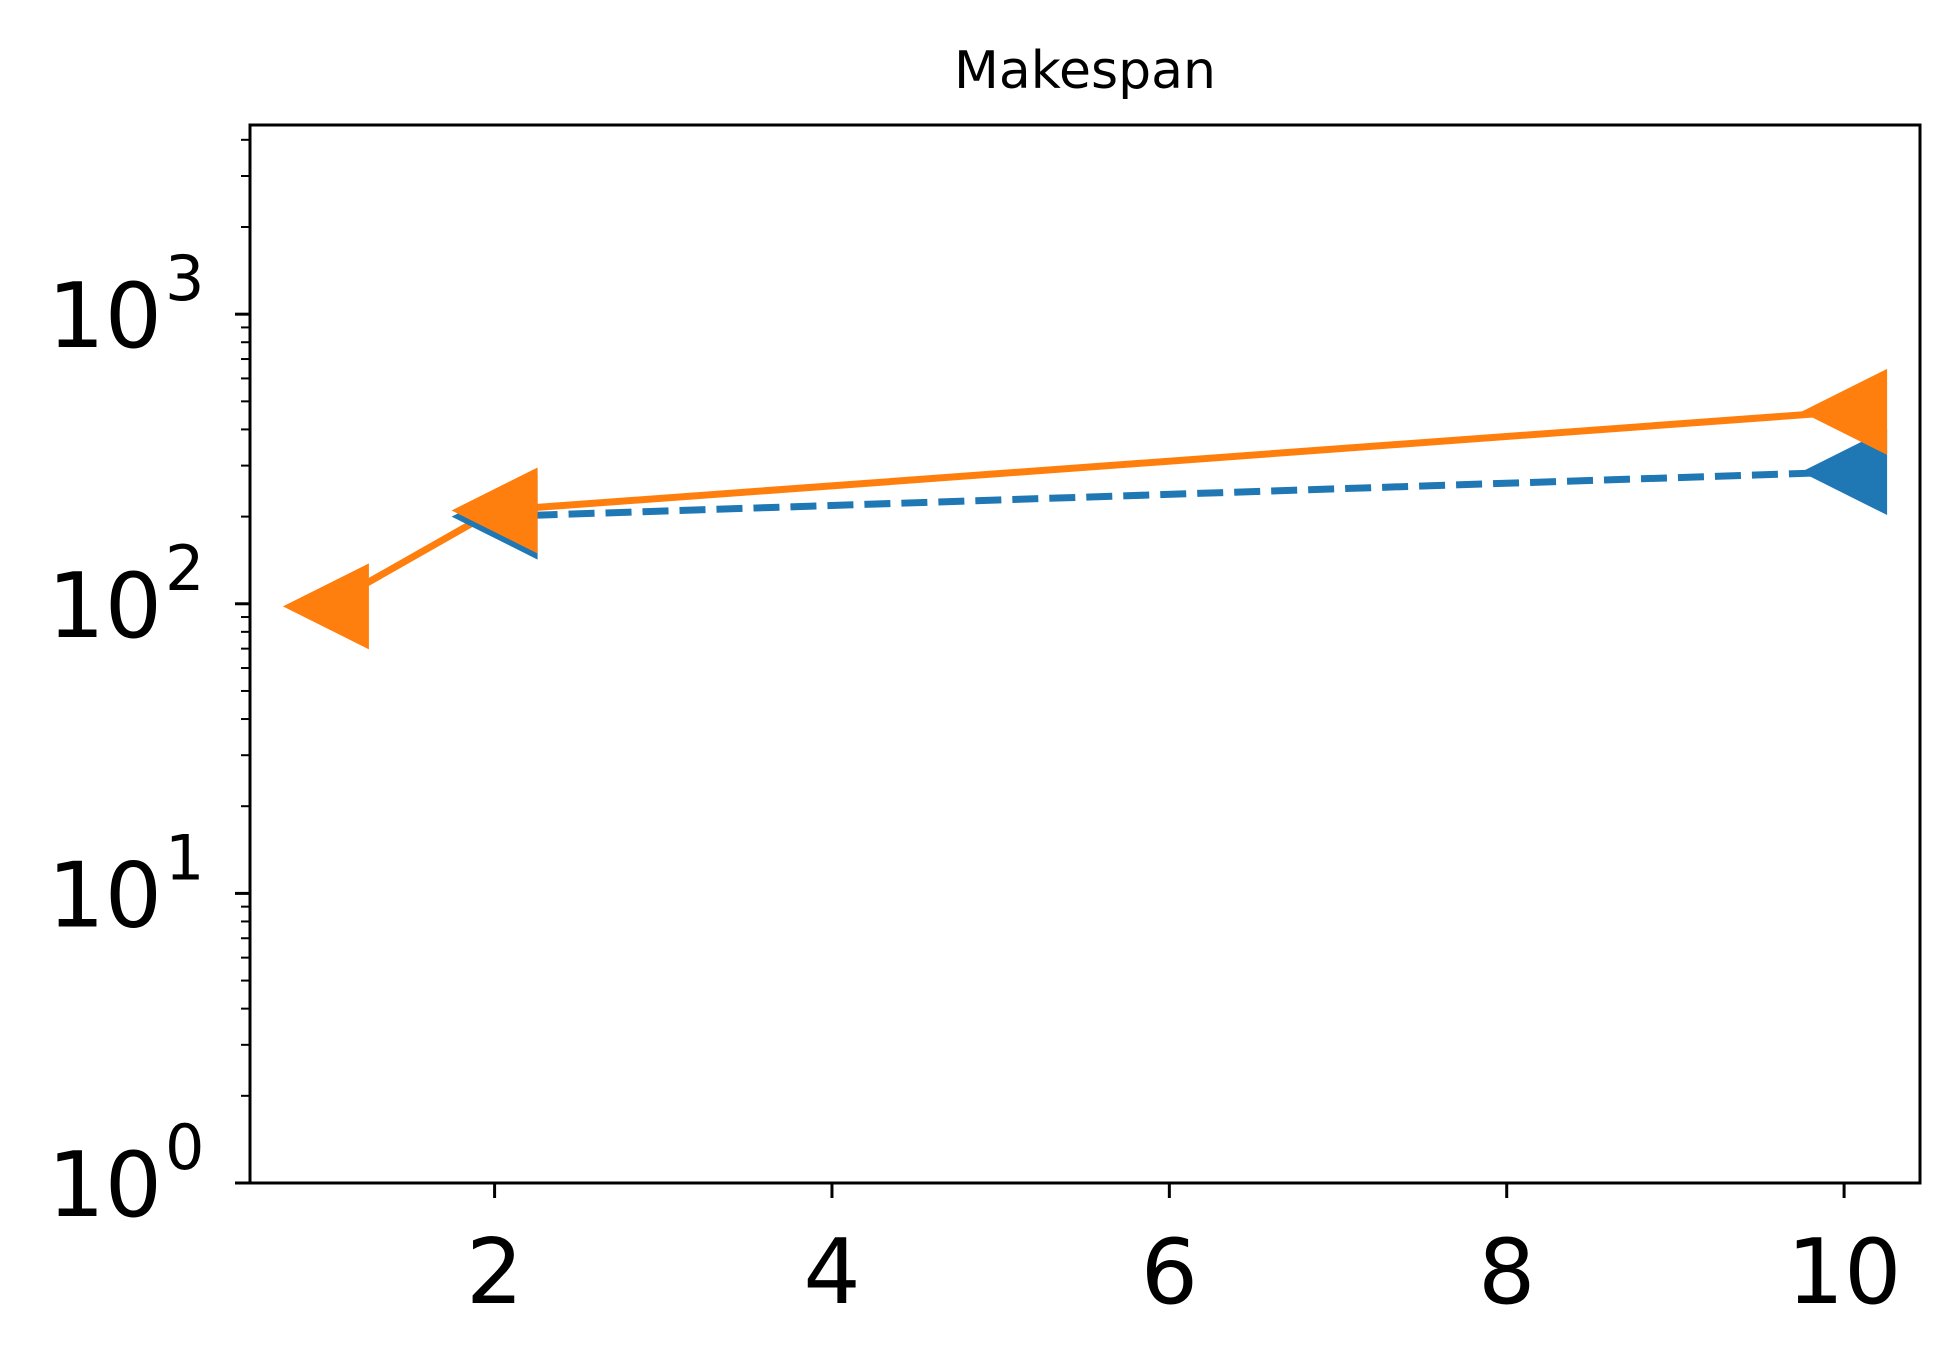 This screenshot has width=1954, height=1357. I want to click on chart-title: Makespan, so click(1085, 71).